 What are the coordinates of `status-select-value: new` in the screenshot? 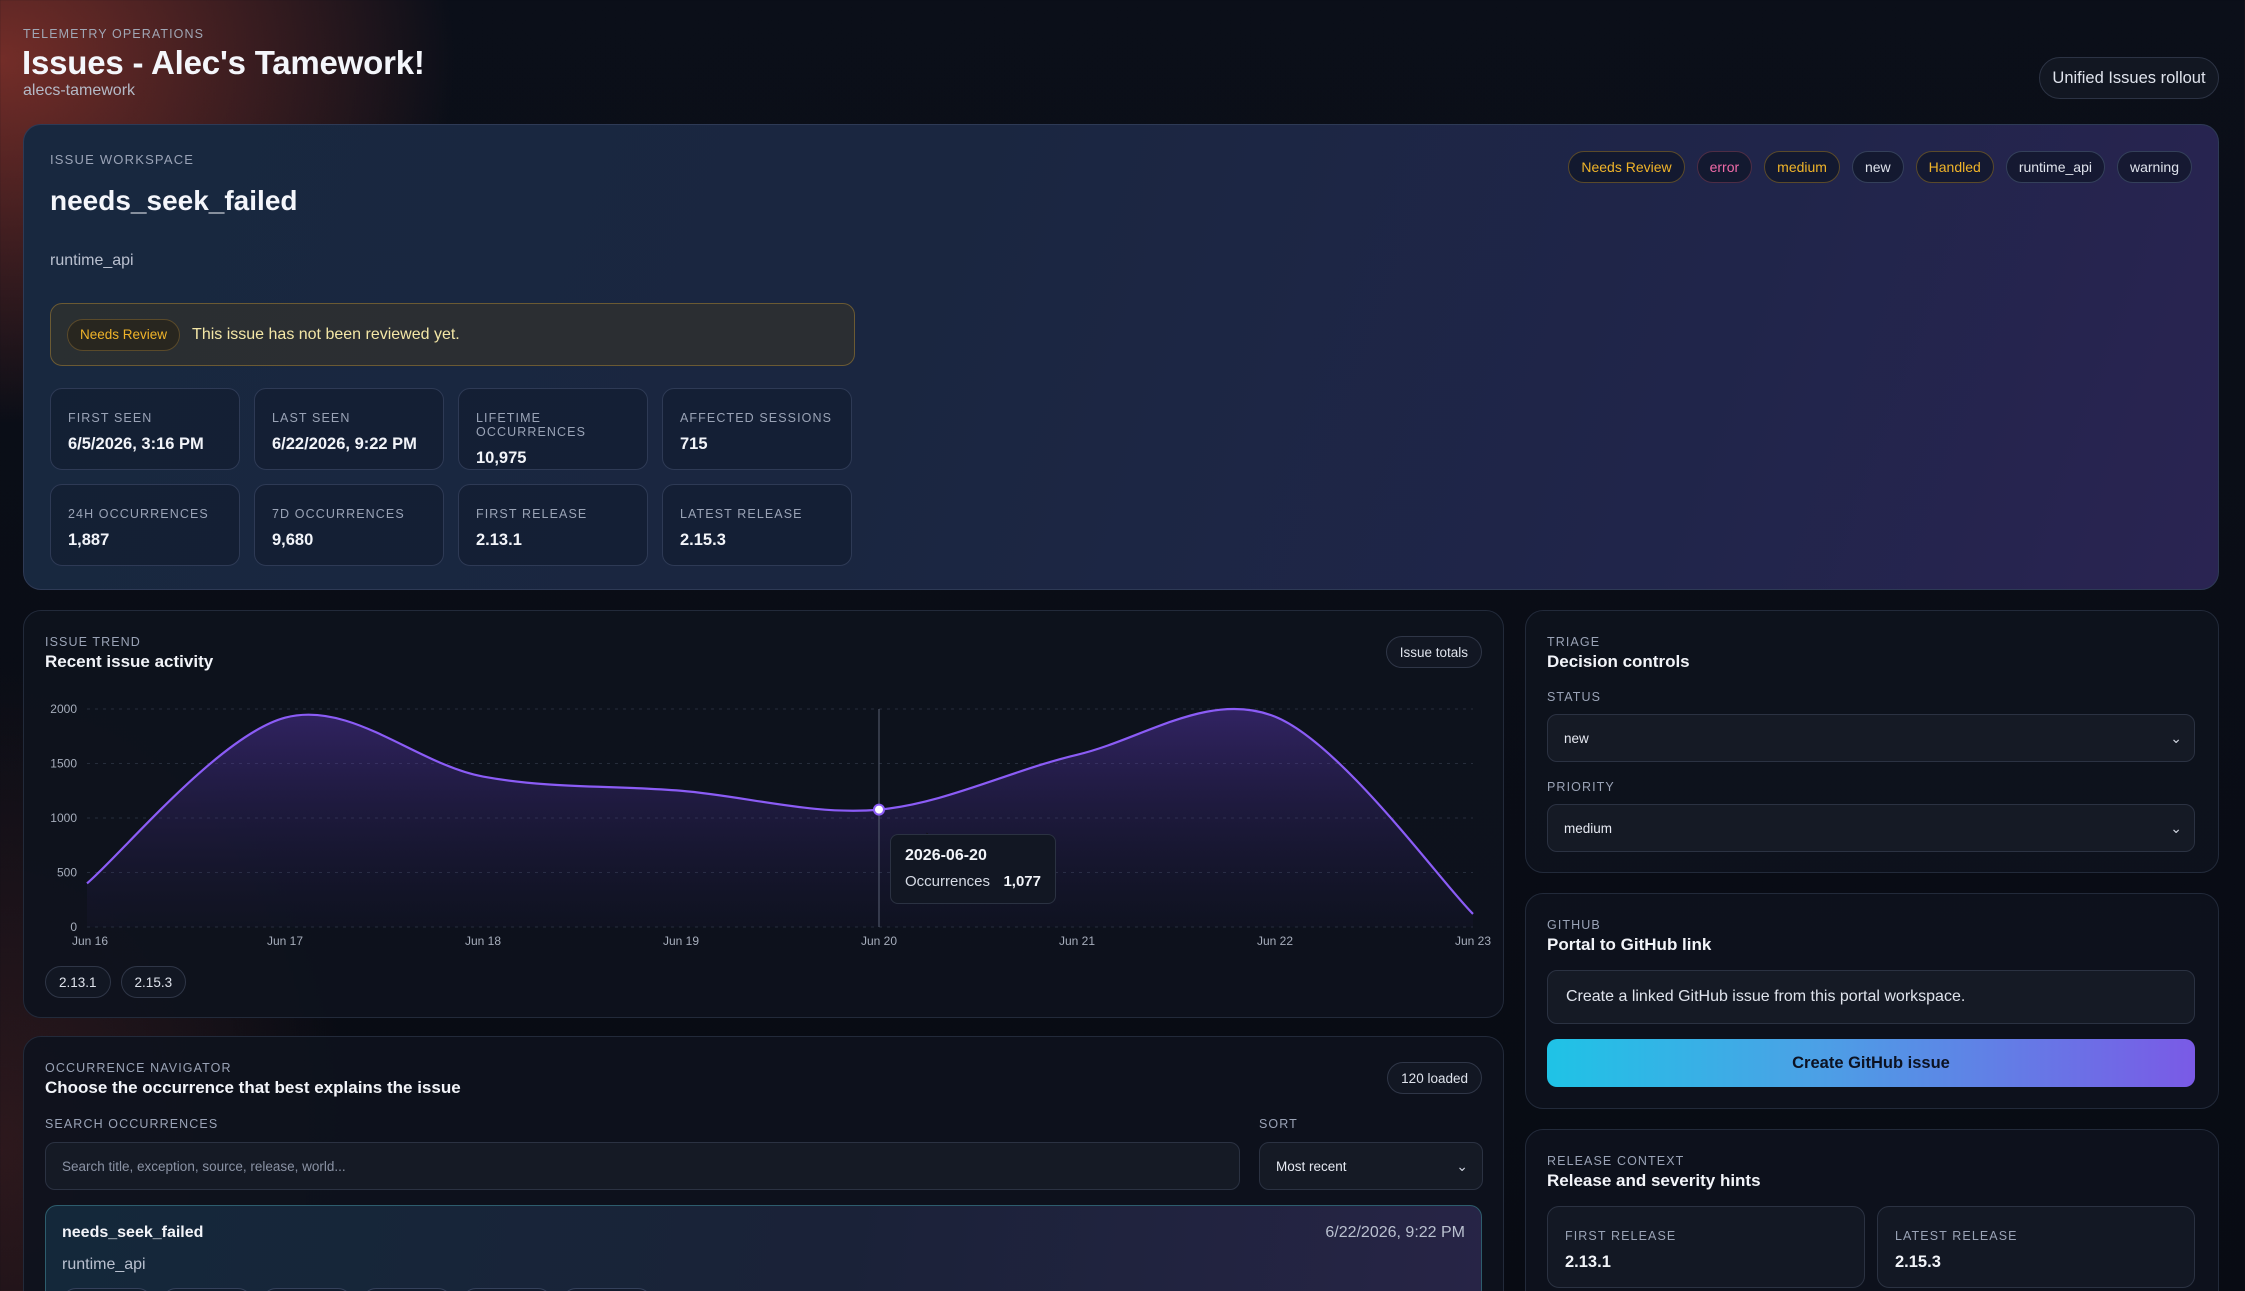 It's located at (1576, 738).